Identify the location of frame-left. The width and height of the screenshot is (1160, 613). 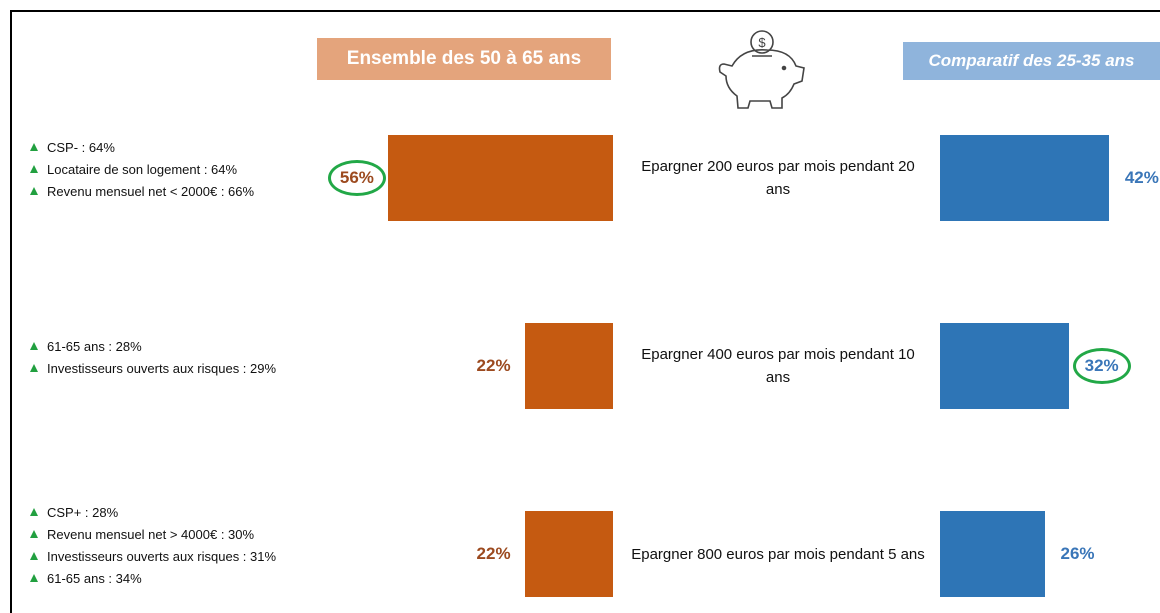
(11, 311).